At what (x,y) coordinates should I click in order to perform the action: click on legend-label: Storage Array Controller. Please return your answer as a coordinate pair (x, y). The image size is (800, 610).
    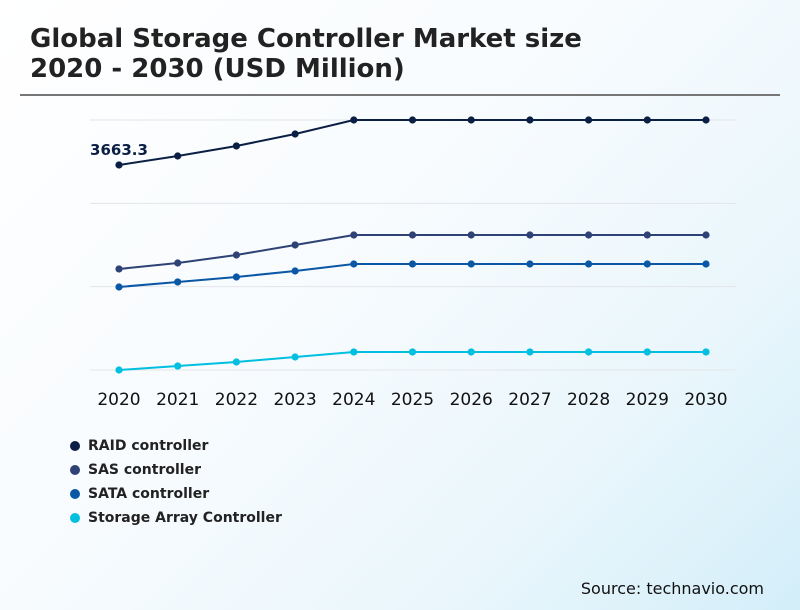
    Looking at the image, I should click on (185, 518).